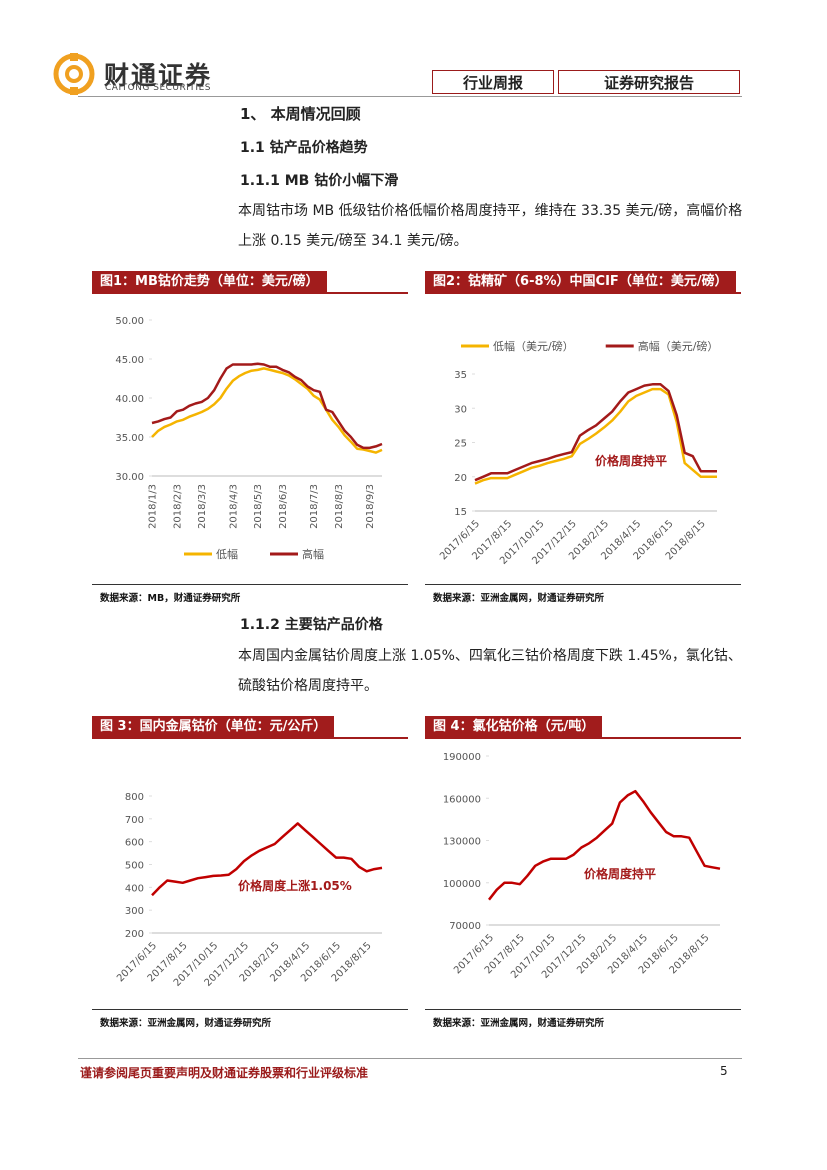 Image resolution: width=827 pixels, height=1170 pixels. I want to click on logo-subtext: CAITONG SECURITIES, so click(158, 88).